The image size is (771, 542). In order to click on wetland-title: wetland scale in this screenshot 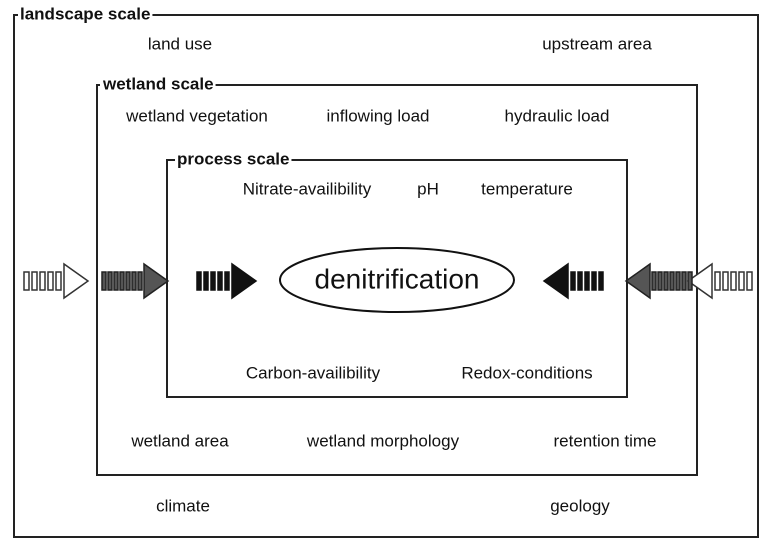, I will do `click(158, 83)`.